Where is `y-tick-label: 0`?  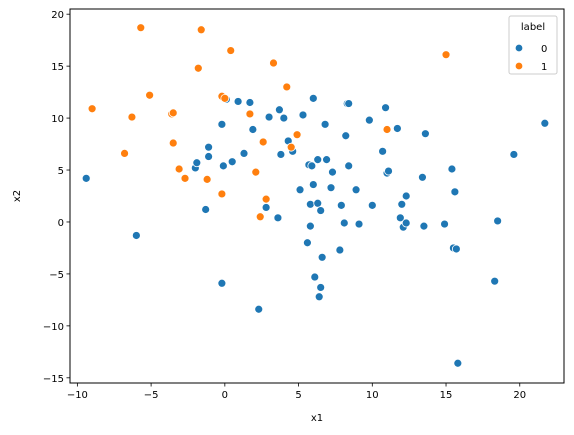
y-tick-label: 0 is located at coordinates (61, 223).